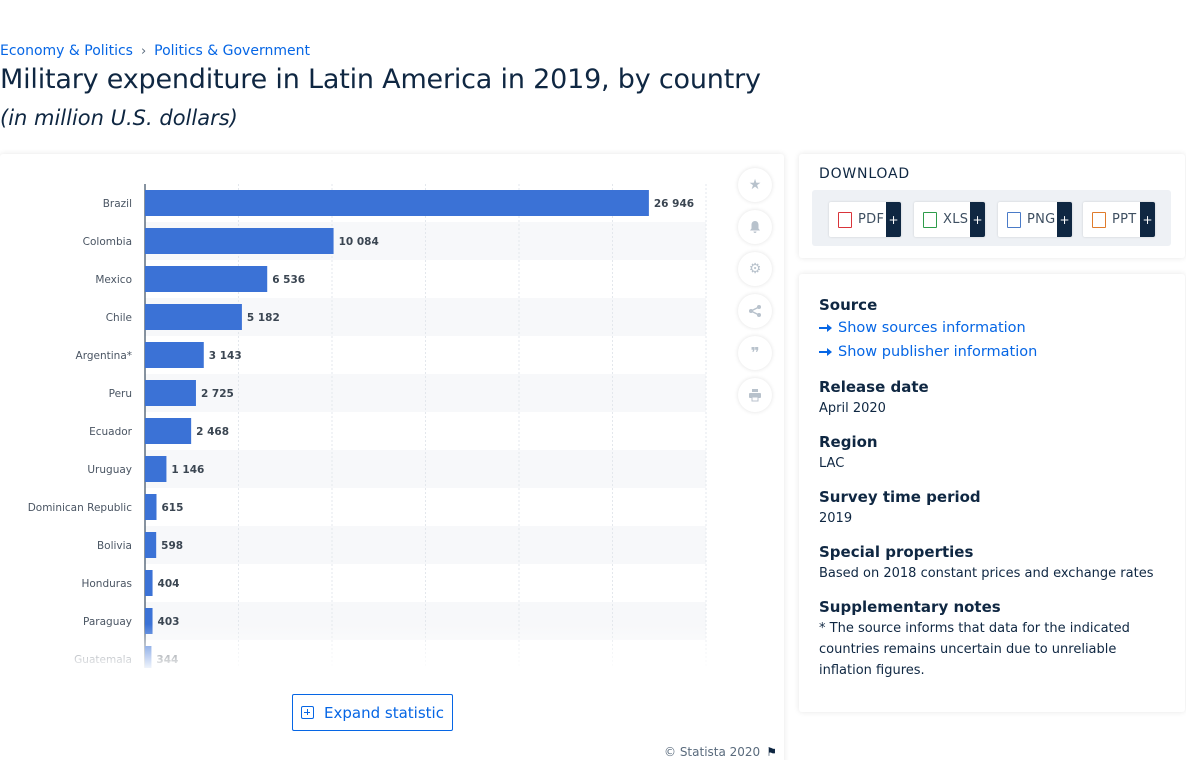  What do you see at coordinates (370, 648) in the screenshot?
I see `chart-fade-overlay` at bounding box center [370, 648].